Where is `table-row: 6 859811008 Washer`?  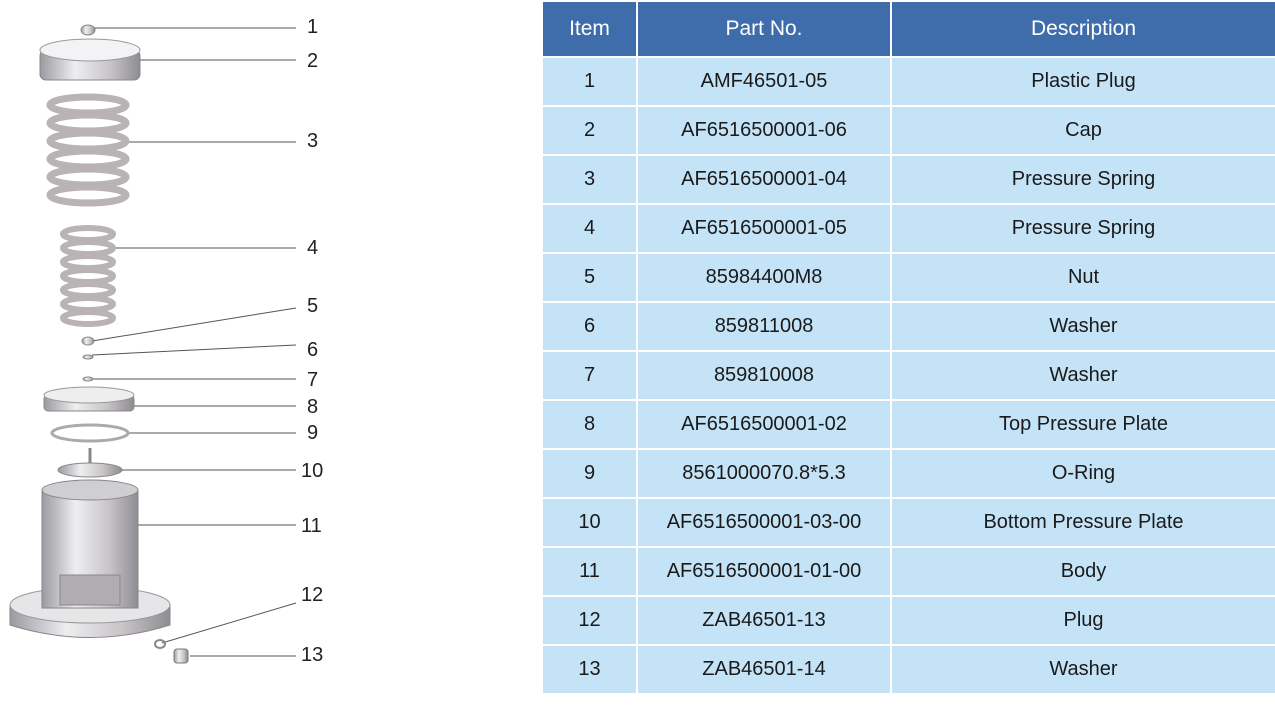 table-row: 6 859811008 Washer is located at coordinates (908, 326).